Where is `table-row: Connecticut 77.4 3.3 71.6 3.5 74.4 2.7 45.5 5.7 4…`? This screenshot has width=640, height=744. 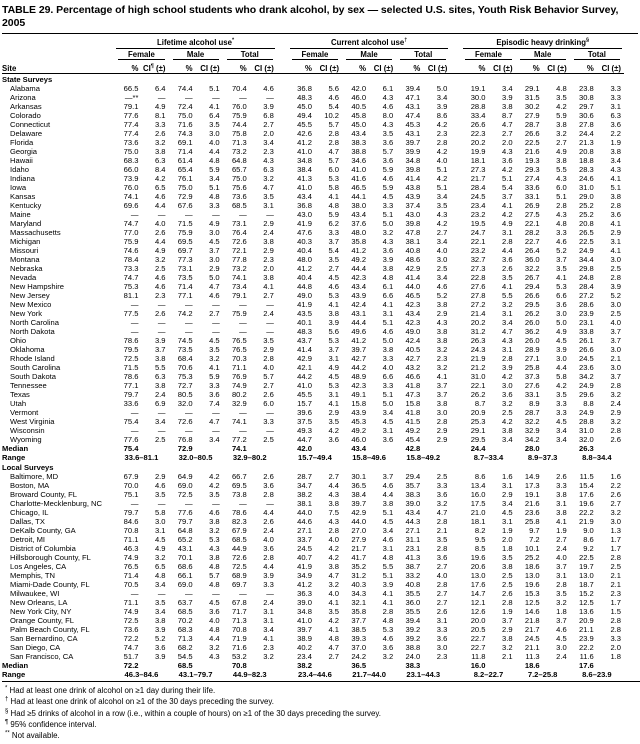
table-row: Connecticut 77.4 3.3 71.6 3.5 74.4 2.7 45.5 5.7 4… is located at coordinates (313, 124).